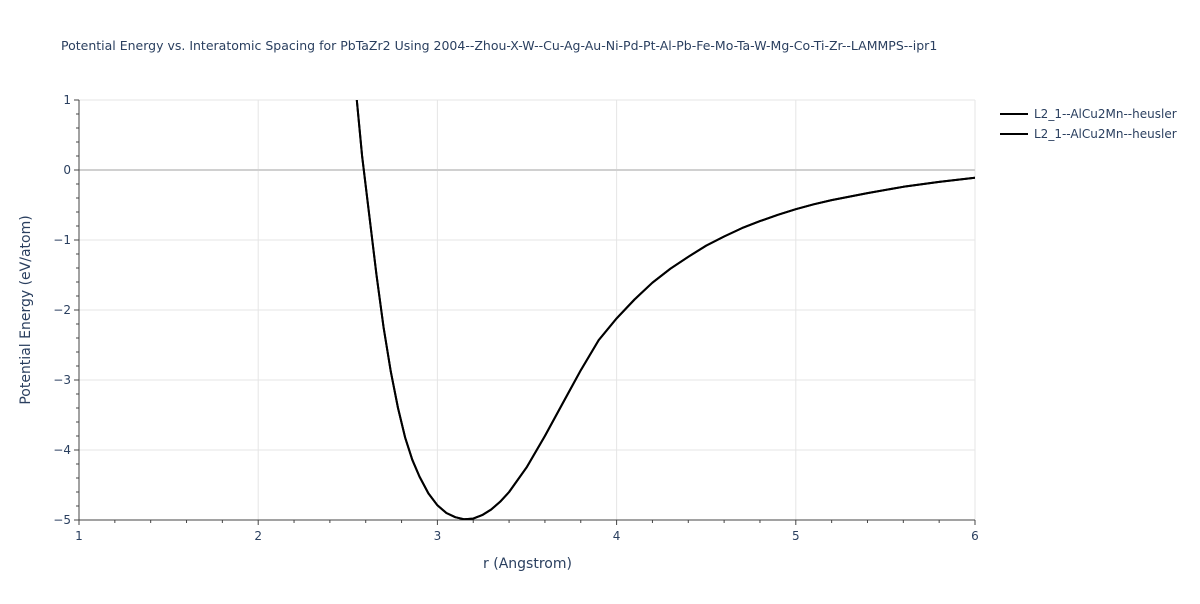  What do you see at coordinates (26, 309) in the screenshot?
I see `y-axis-label: Potential Energy (eV/atom)` at bounding box center [26, 309].